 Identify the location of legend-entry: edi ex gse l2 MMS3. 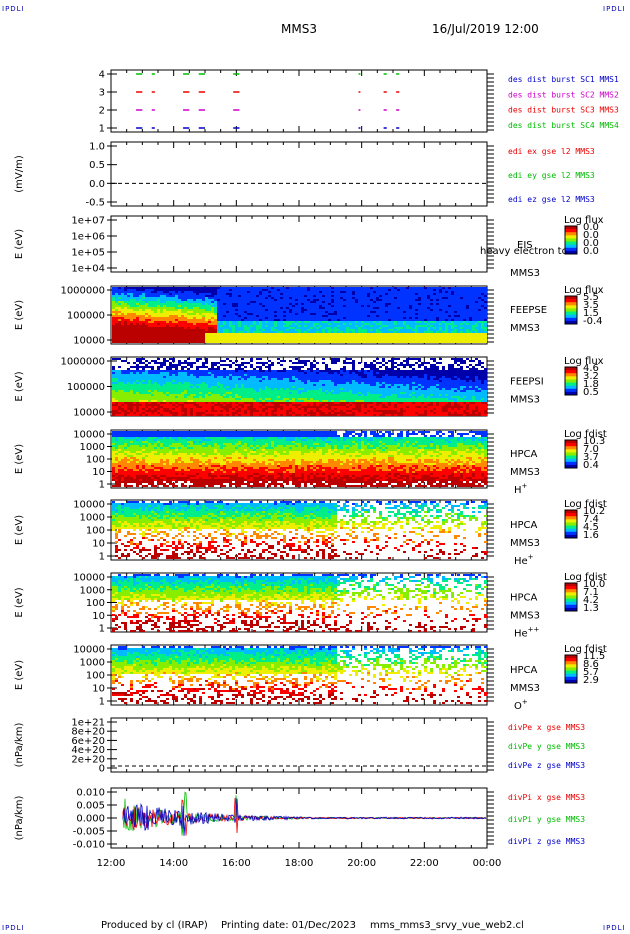
(551, 151).